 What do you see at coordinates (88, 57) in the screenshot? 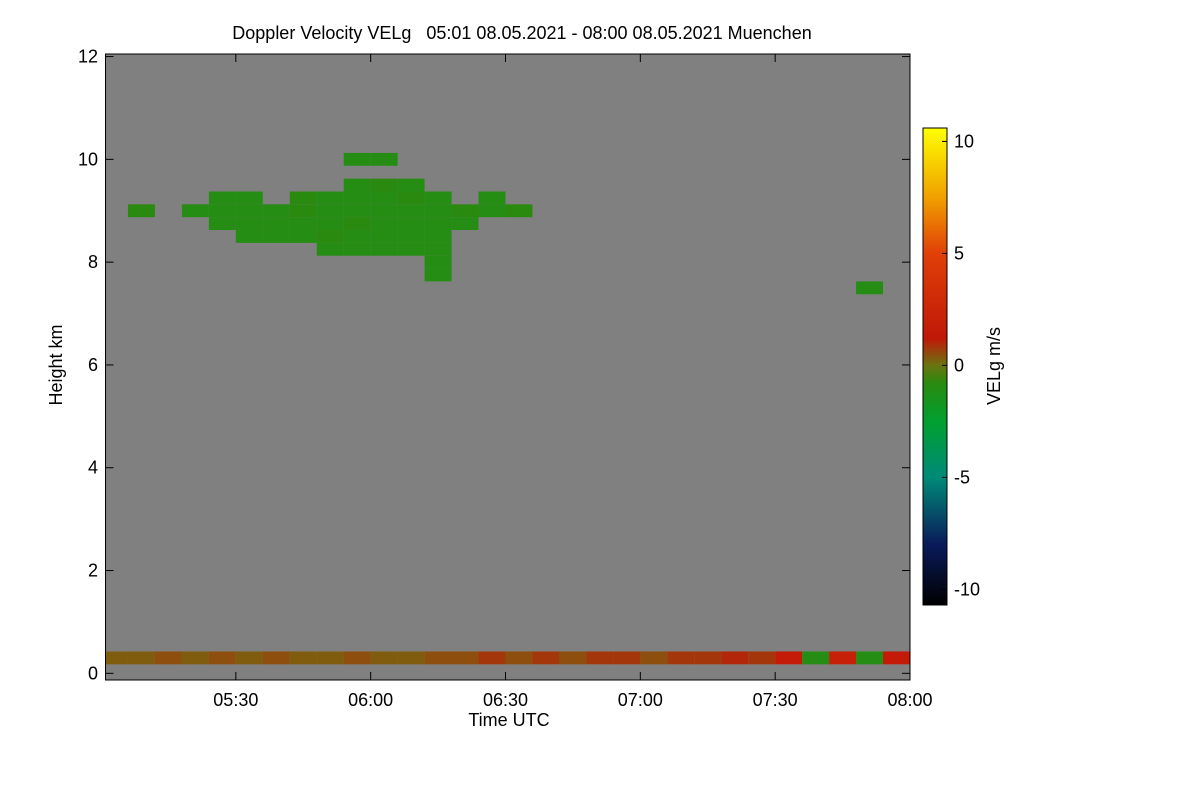
I see `y-tick-label: 12` at bounding box center [88, 57].